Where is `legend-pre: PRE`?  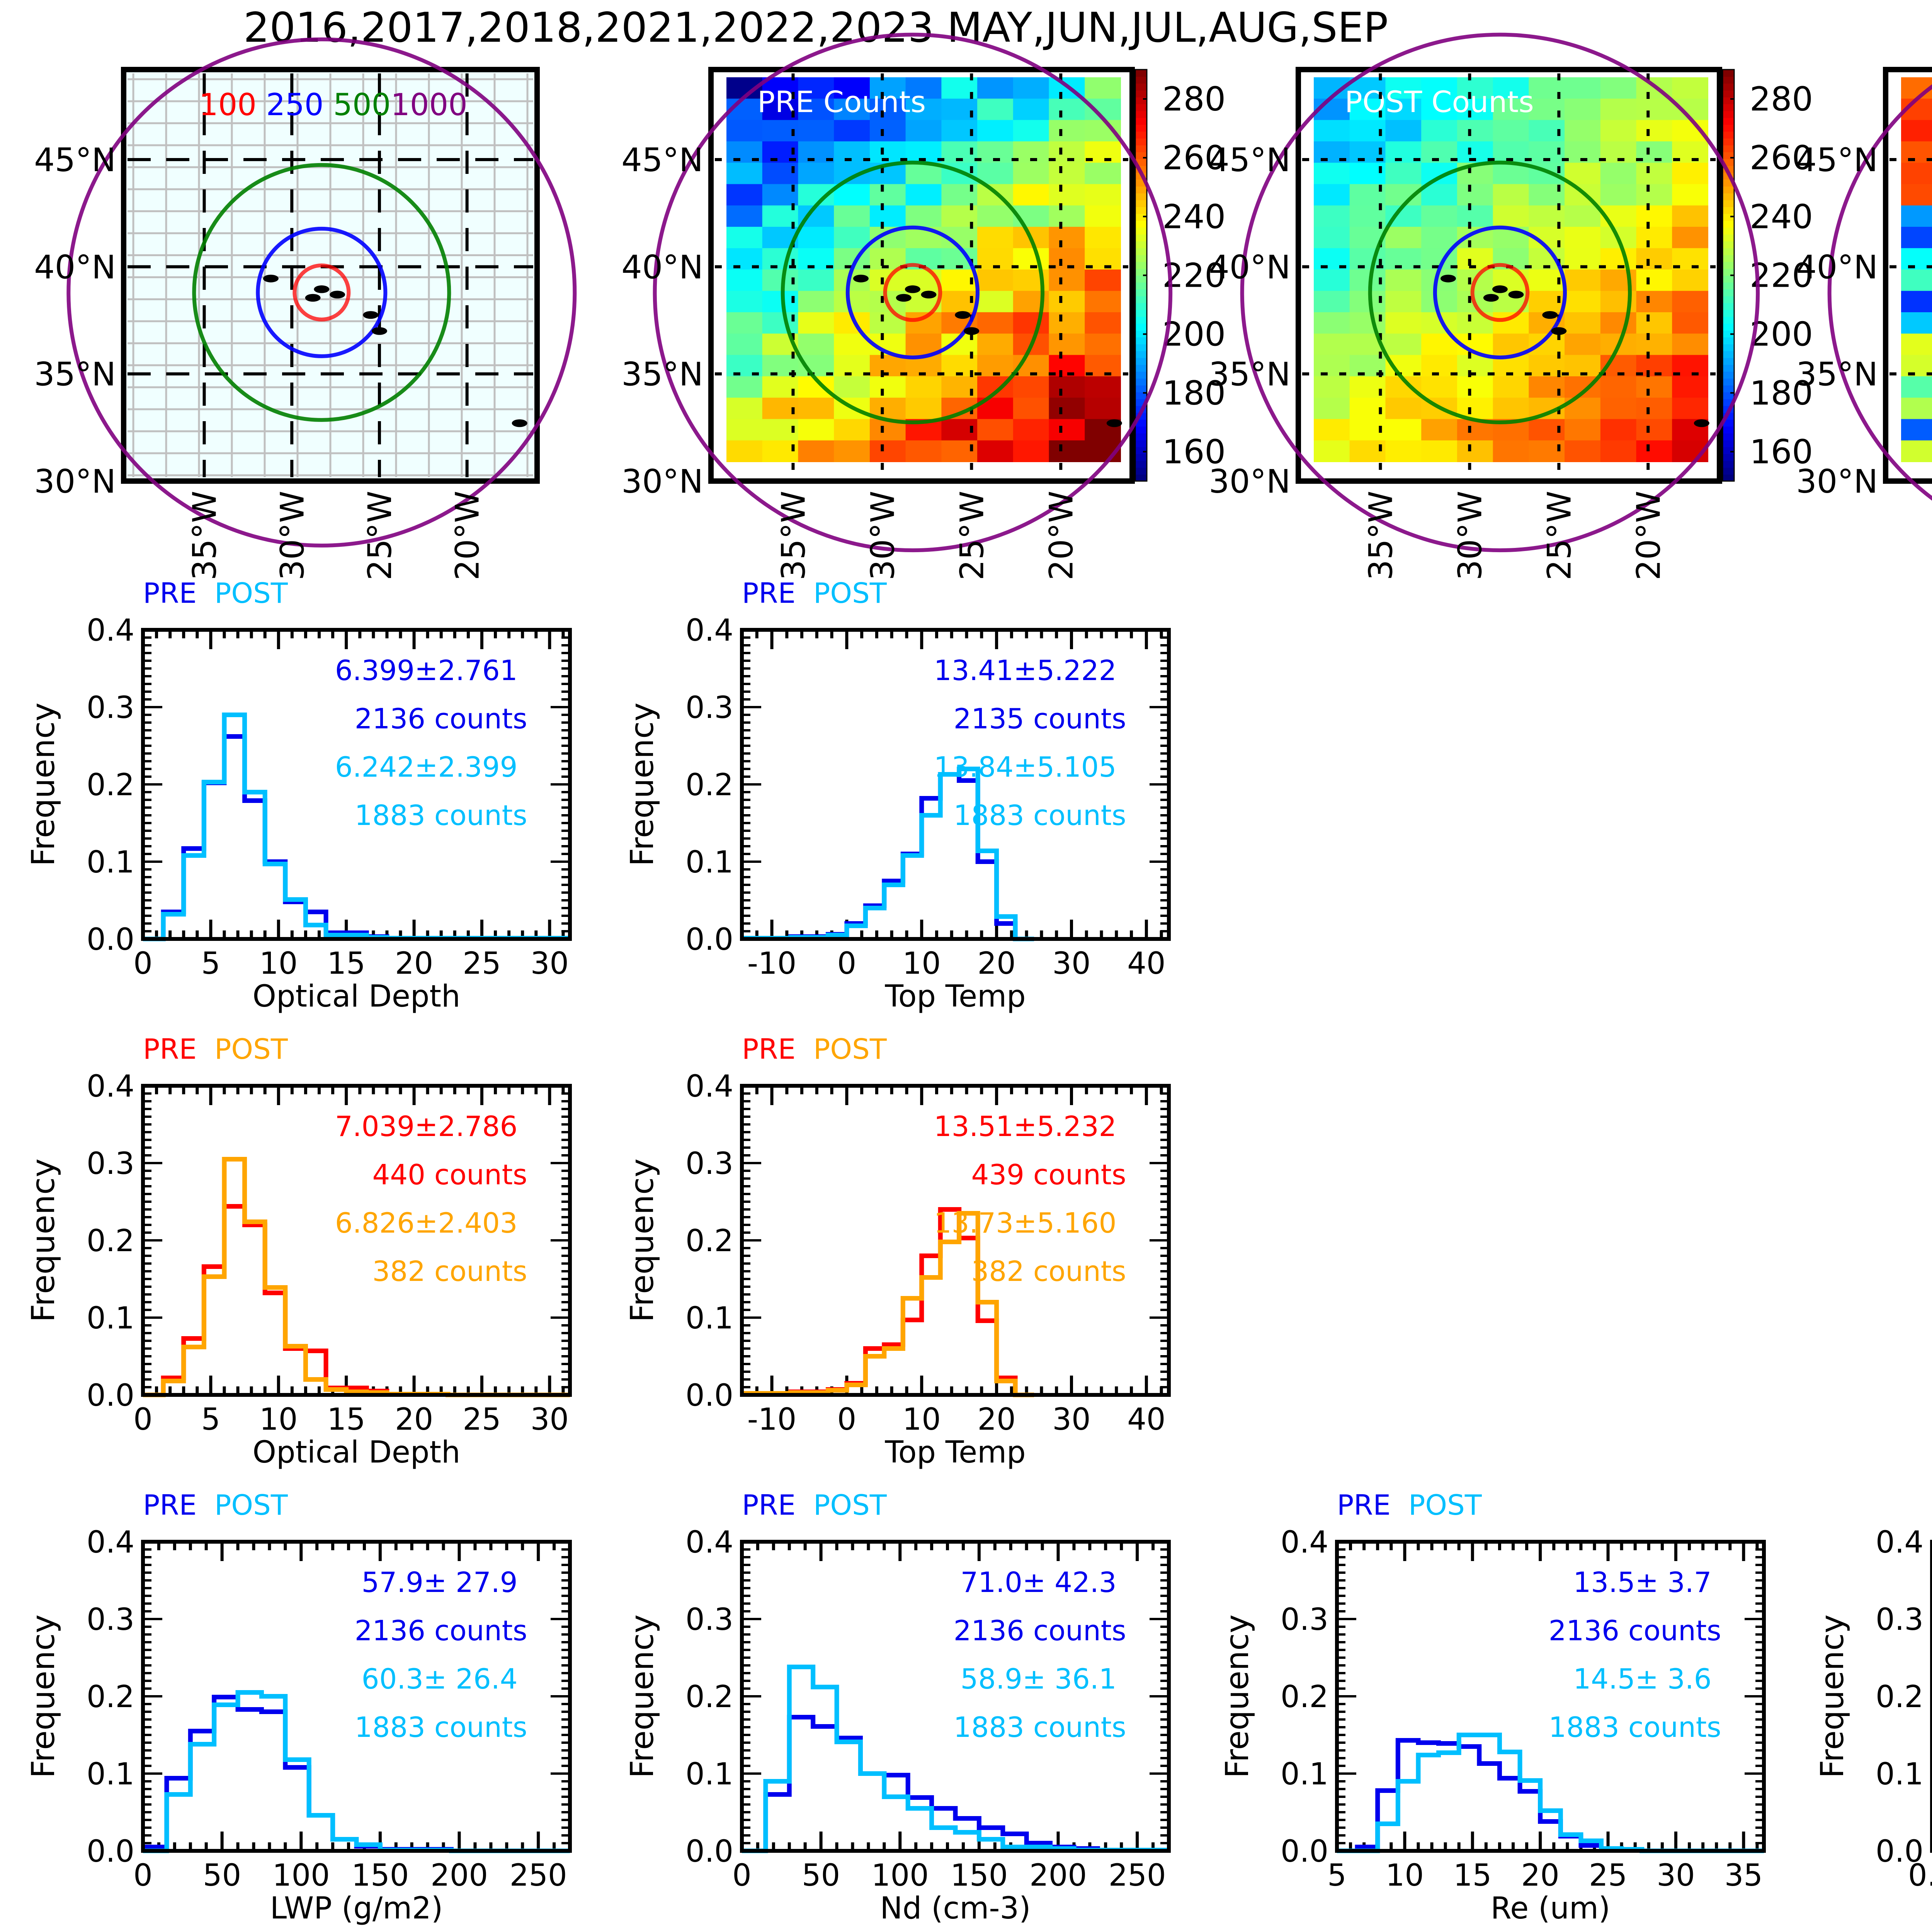
legend-pre: PRE is located at coordinates (769, 1505).